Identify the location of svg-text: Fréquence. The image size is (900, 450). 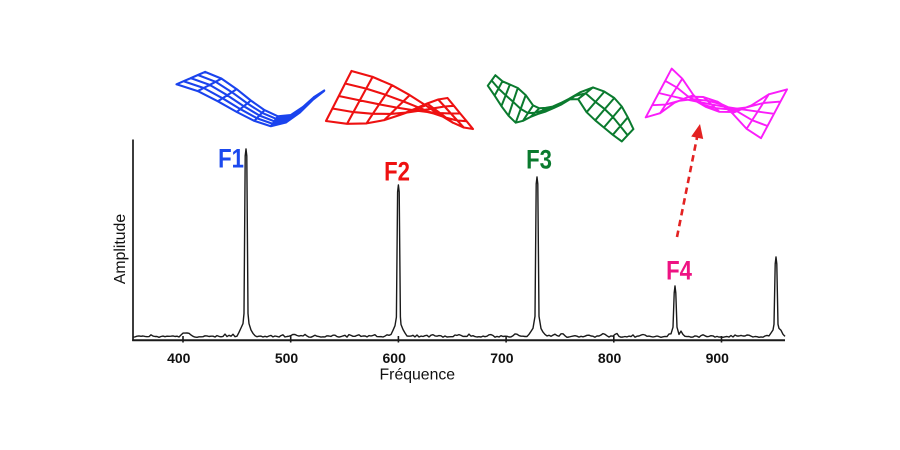
(418, 374).